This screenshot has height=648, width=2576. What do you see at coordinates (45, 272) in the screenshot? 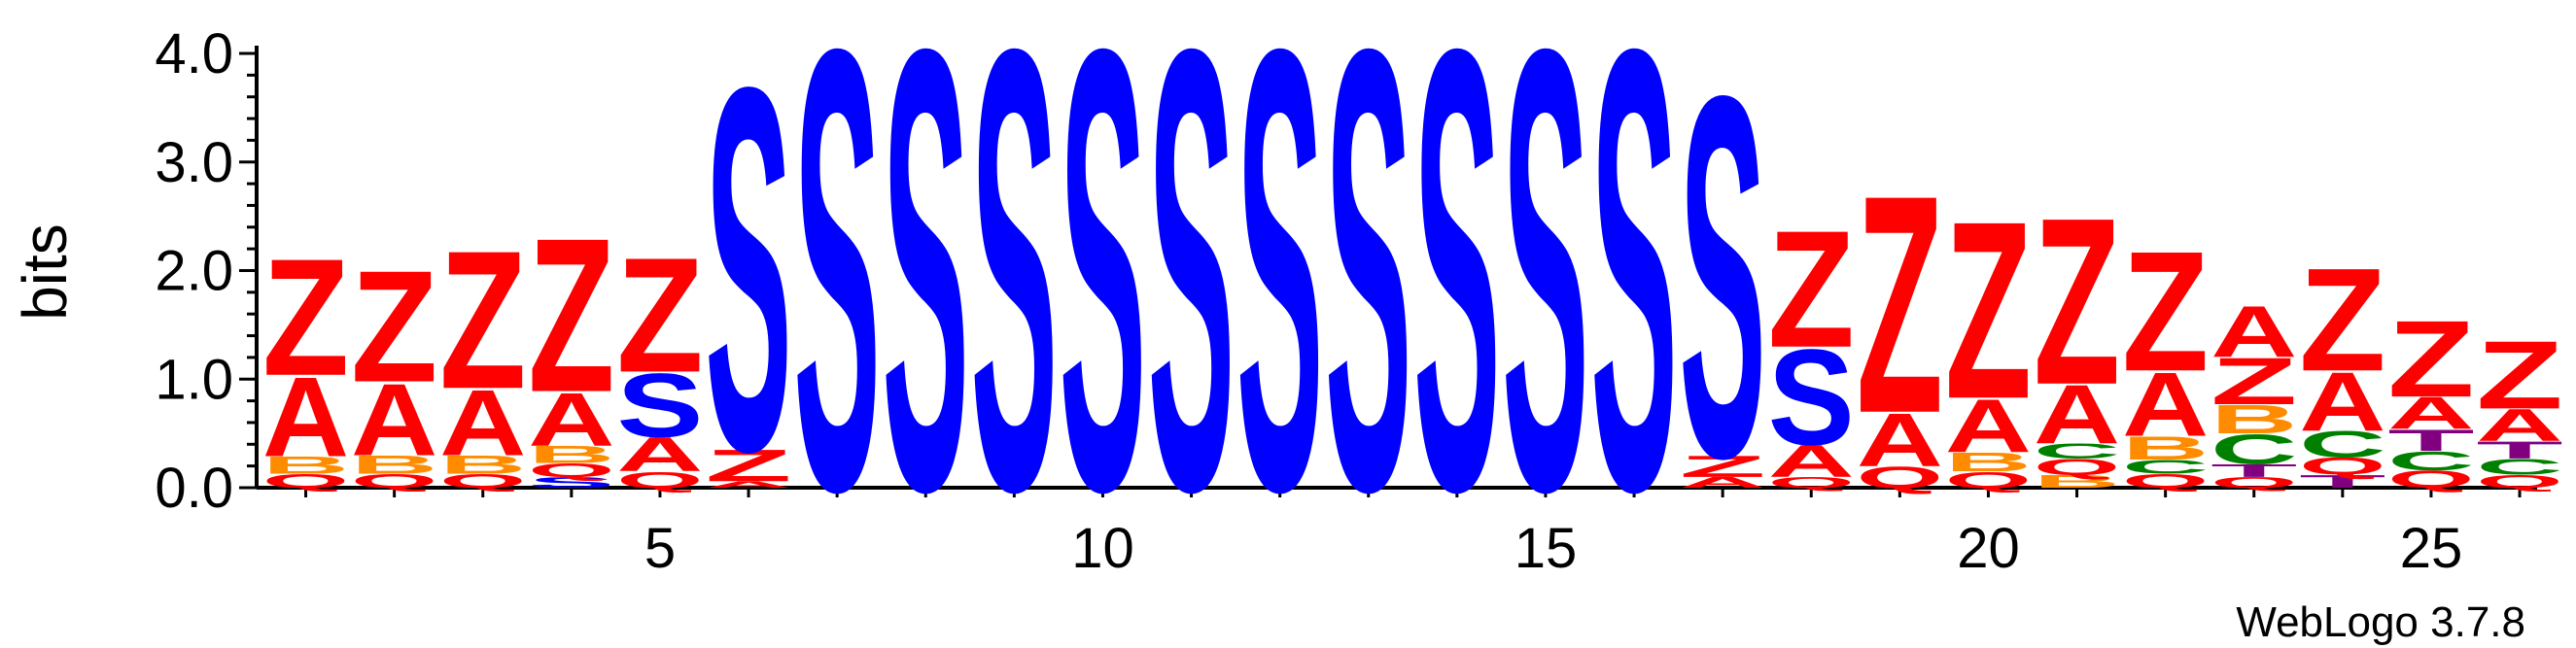
I see `y-axis-label: bits` at bounding box center [45, 272].